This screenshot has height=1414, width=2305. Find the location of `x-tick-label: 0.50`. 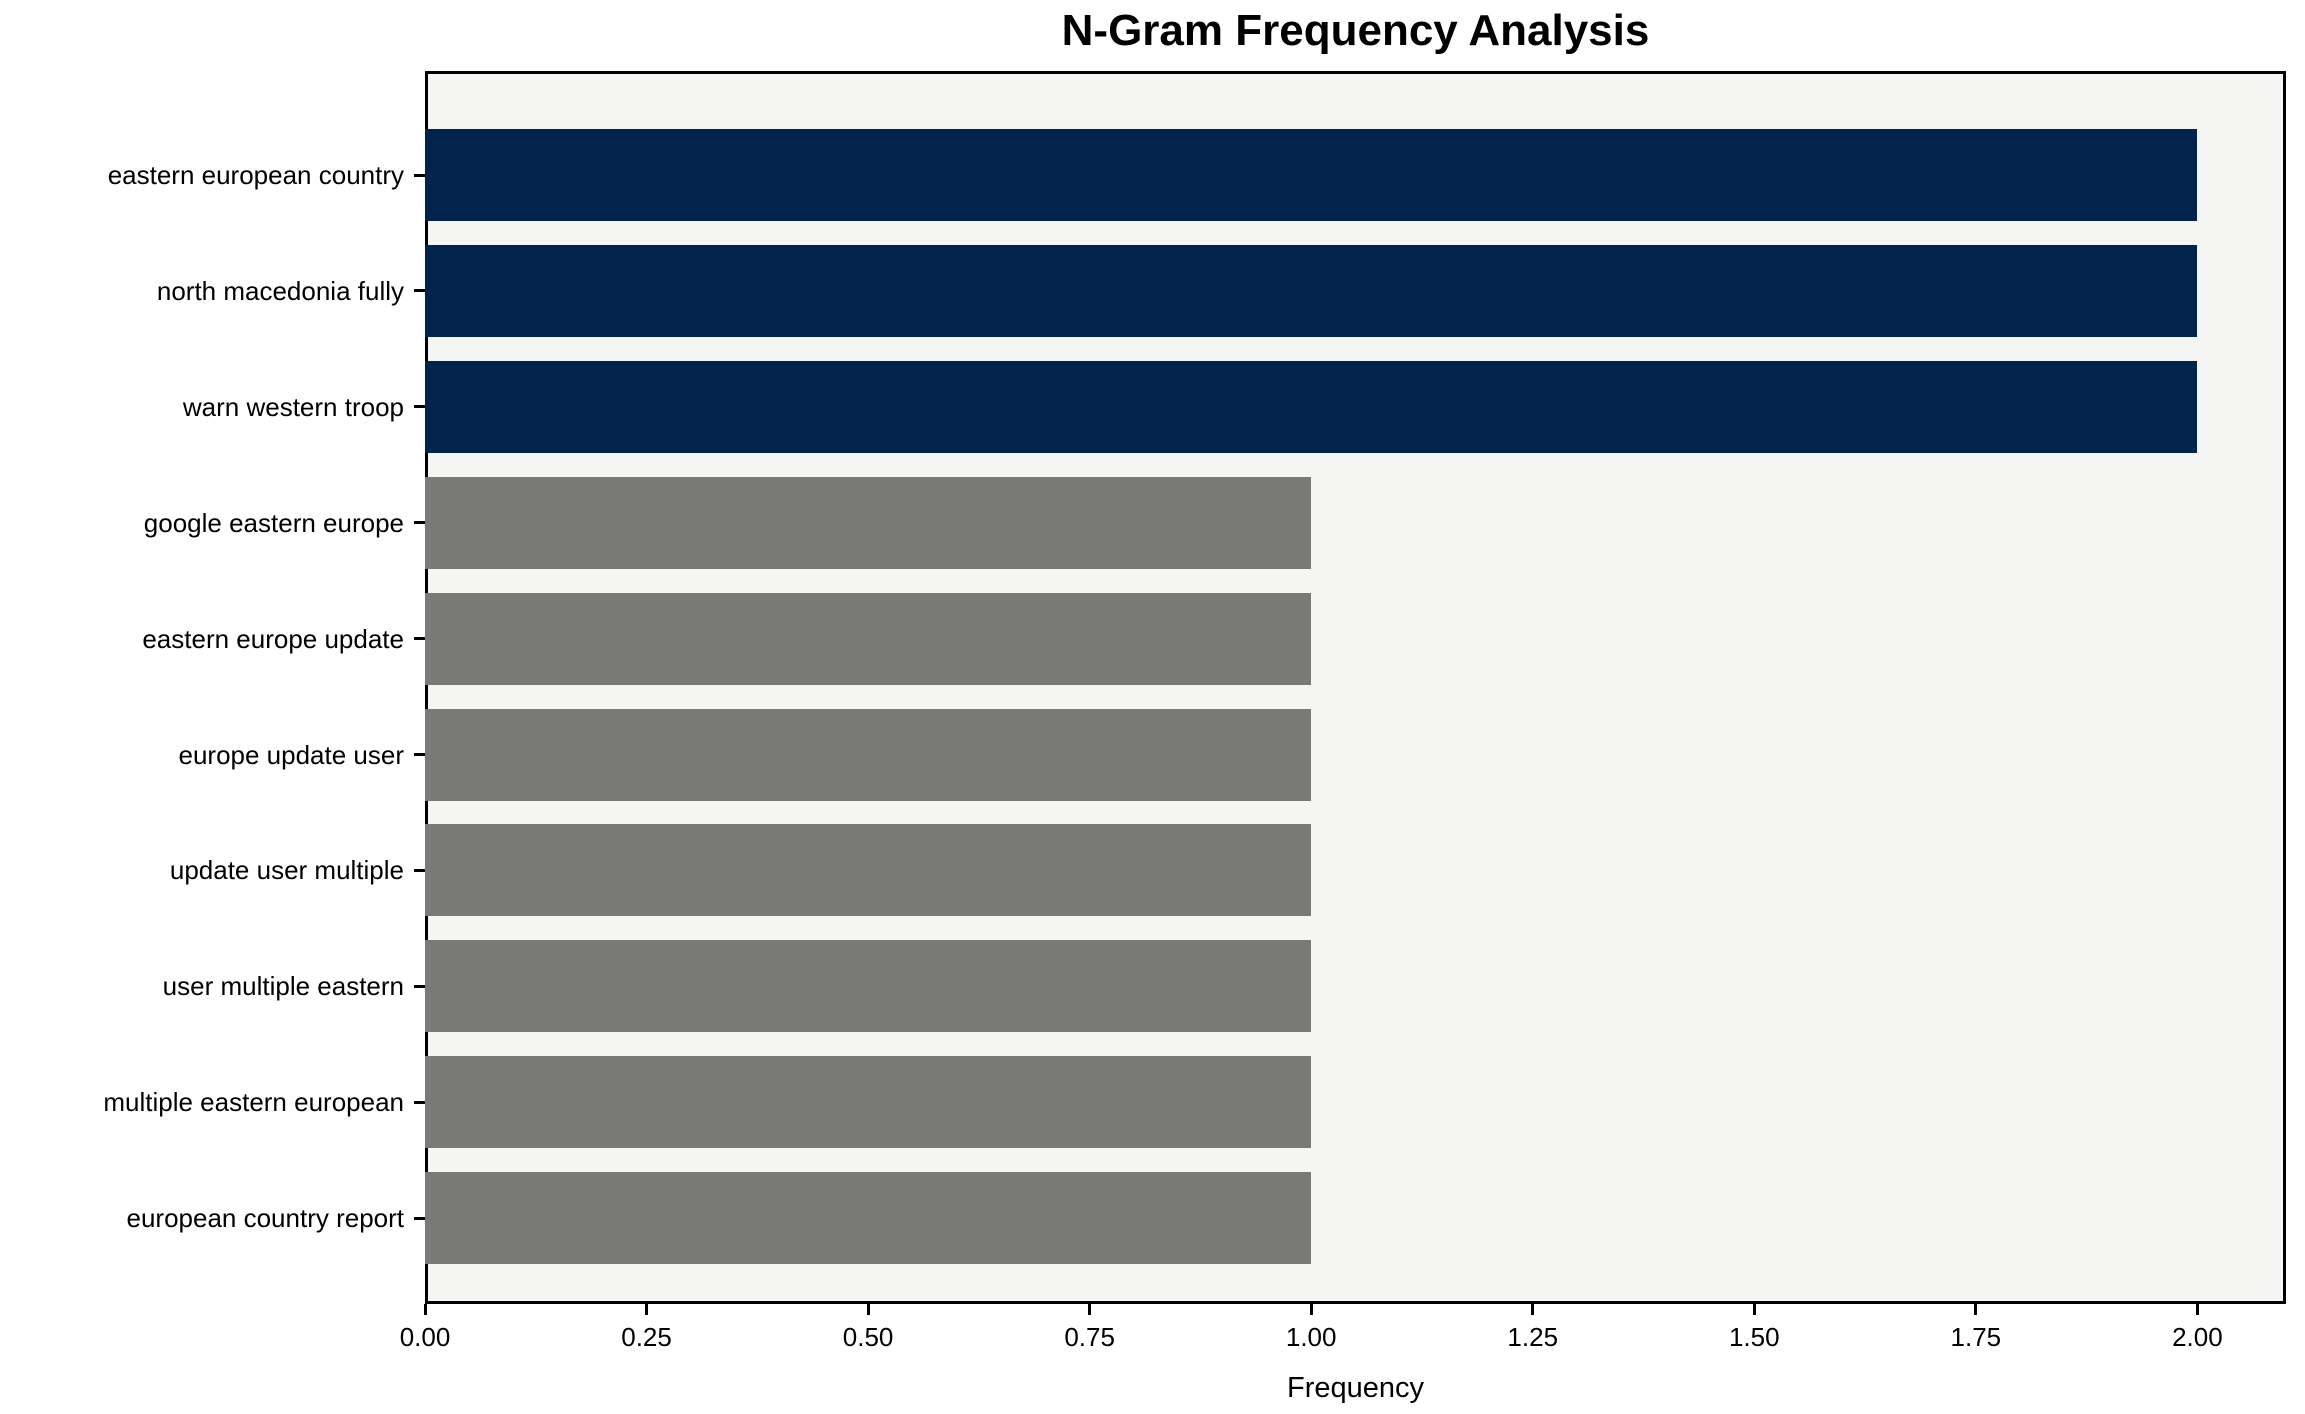

x-tick-label: 0.50 is located at coordinates (868, 1337).